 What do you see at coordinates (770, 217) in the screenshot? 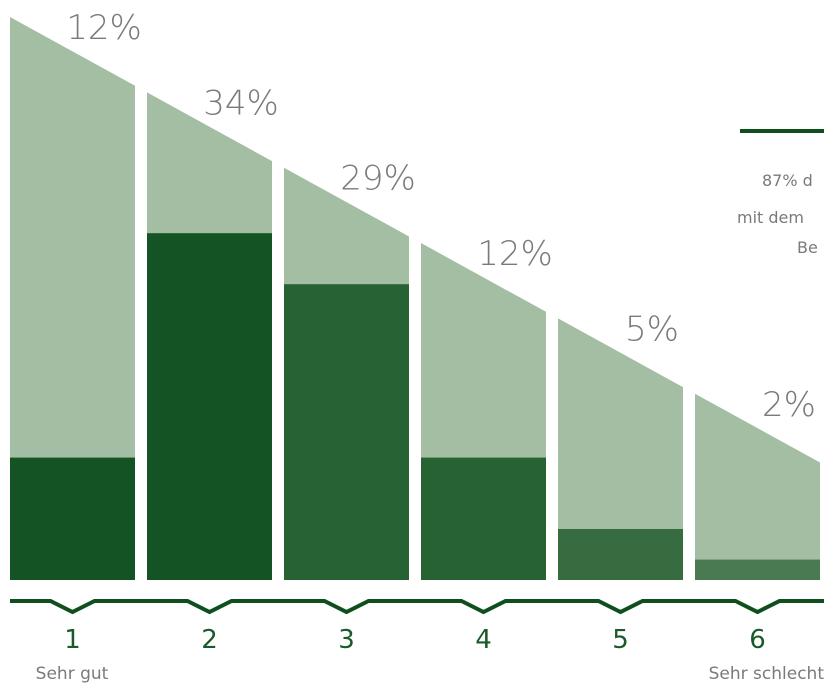
I see `note-line-2: mit dem` at bounding box center [770, 217].